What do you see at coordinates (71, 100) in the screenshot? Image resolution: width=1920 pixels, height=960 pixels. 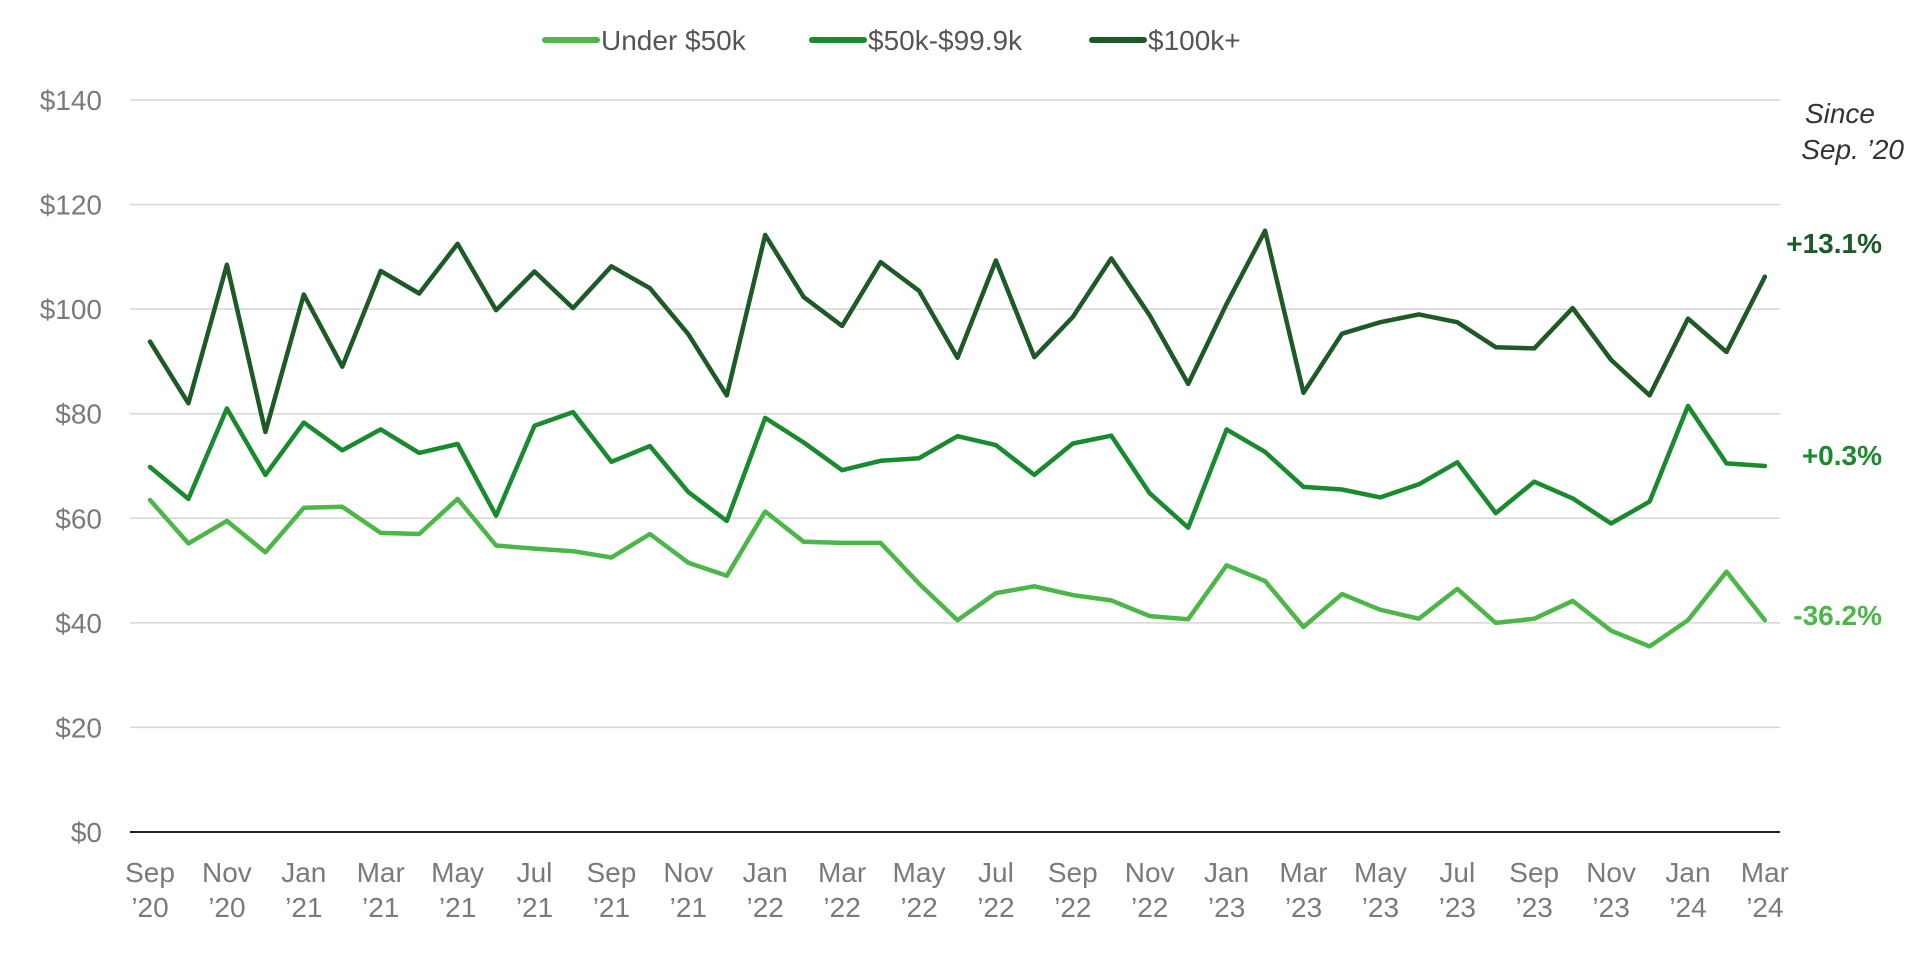 I see `y-tick-label: $140` at bounding box center [71, 100].